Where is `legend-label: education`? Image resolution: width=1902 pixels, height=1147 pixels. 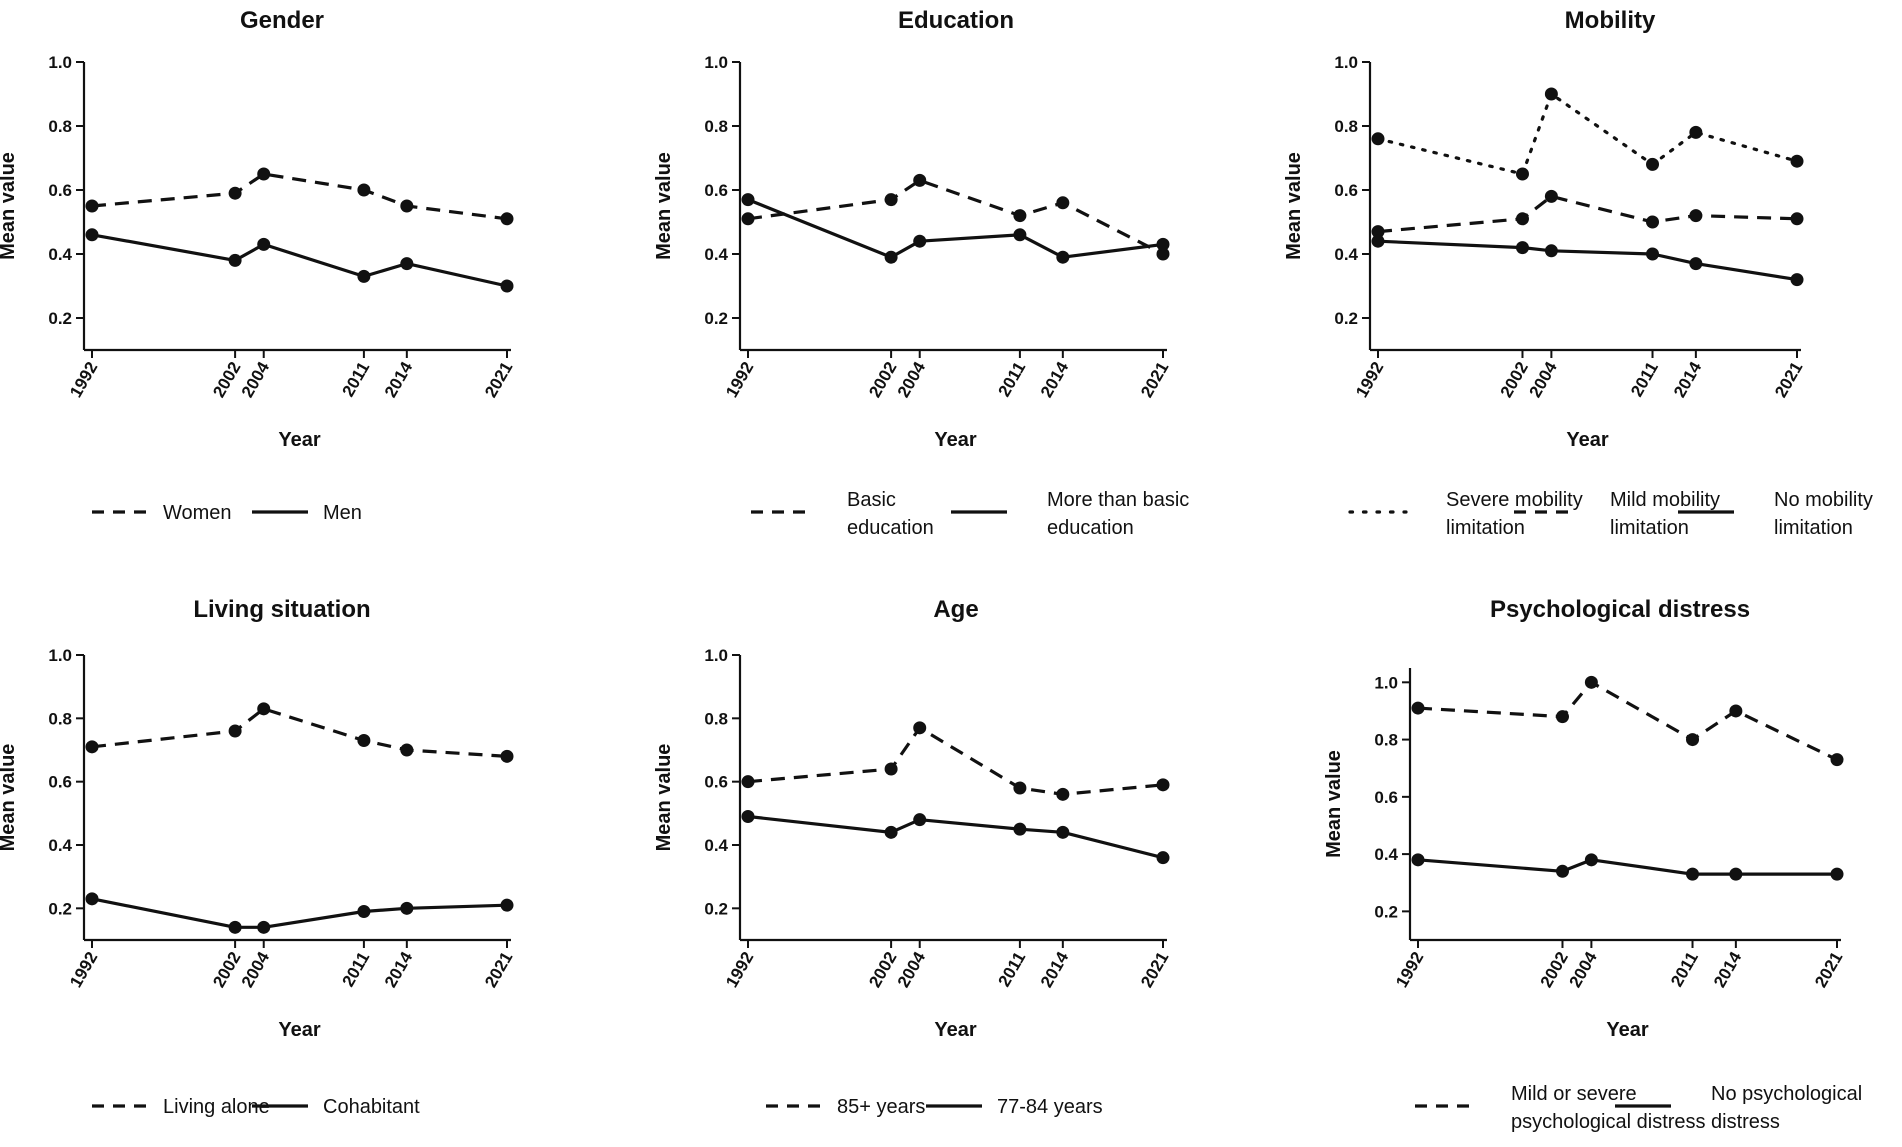
legend-label: education is located at coordinates (890, 528).